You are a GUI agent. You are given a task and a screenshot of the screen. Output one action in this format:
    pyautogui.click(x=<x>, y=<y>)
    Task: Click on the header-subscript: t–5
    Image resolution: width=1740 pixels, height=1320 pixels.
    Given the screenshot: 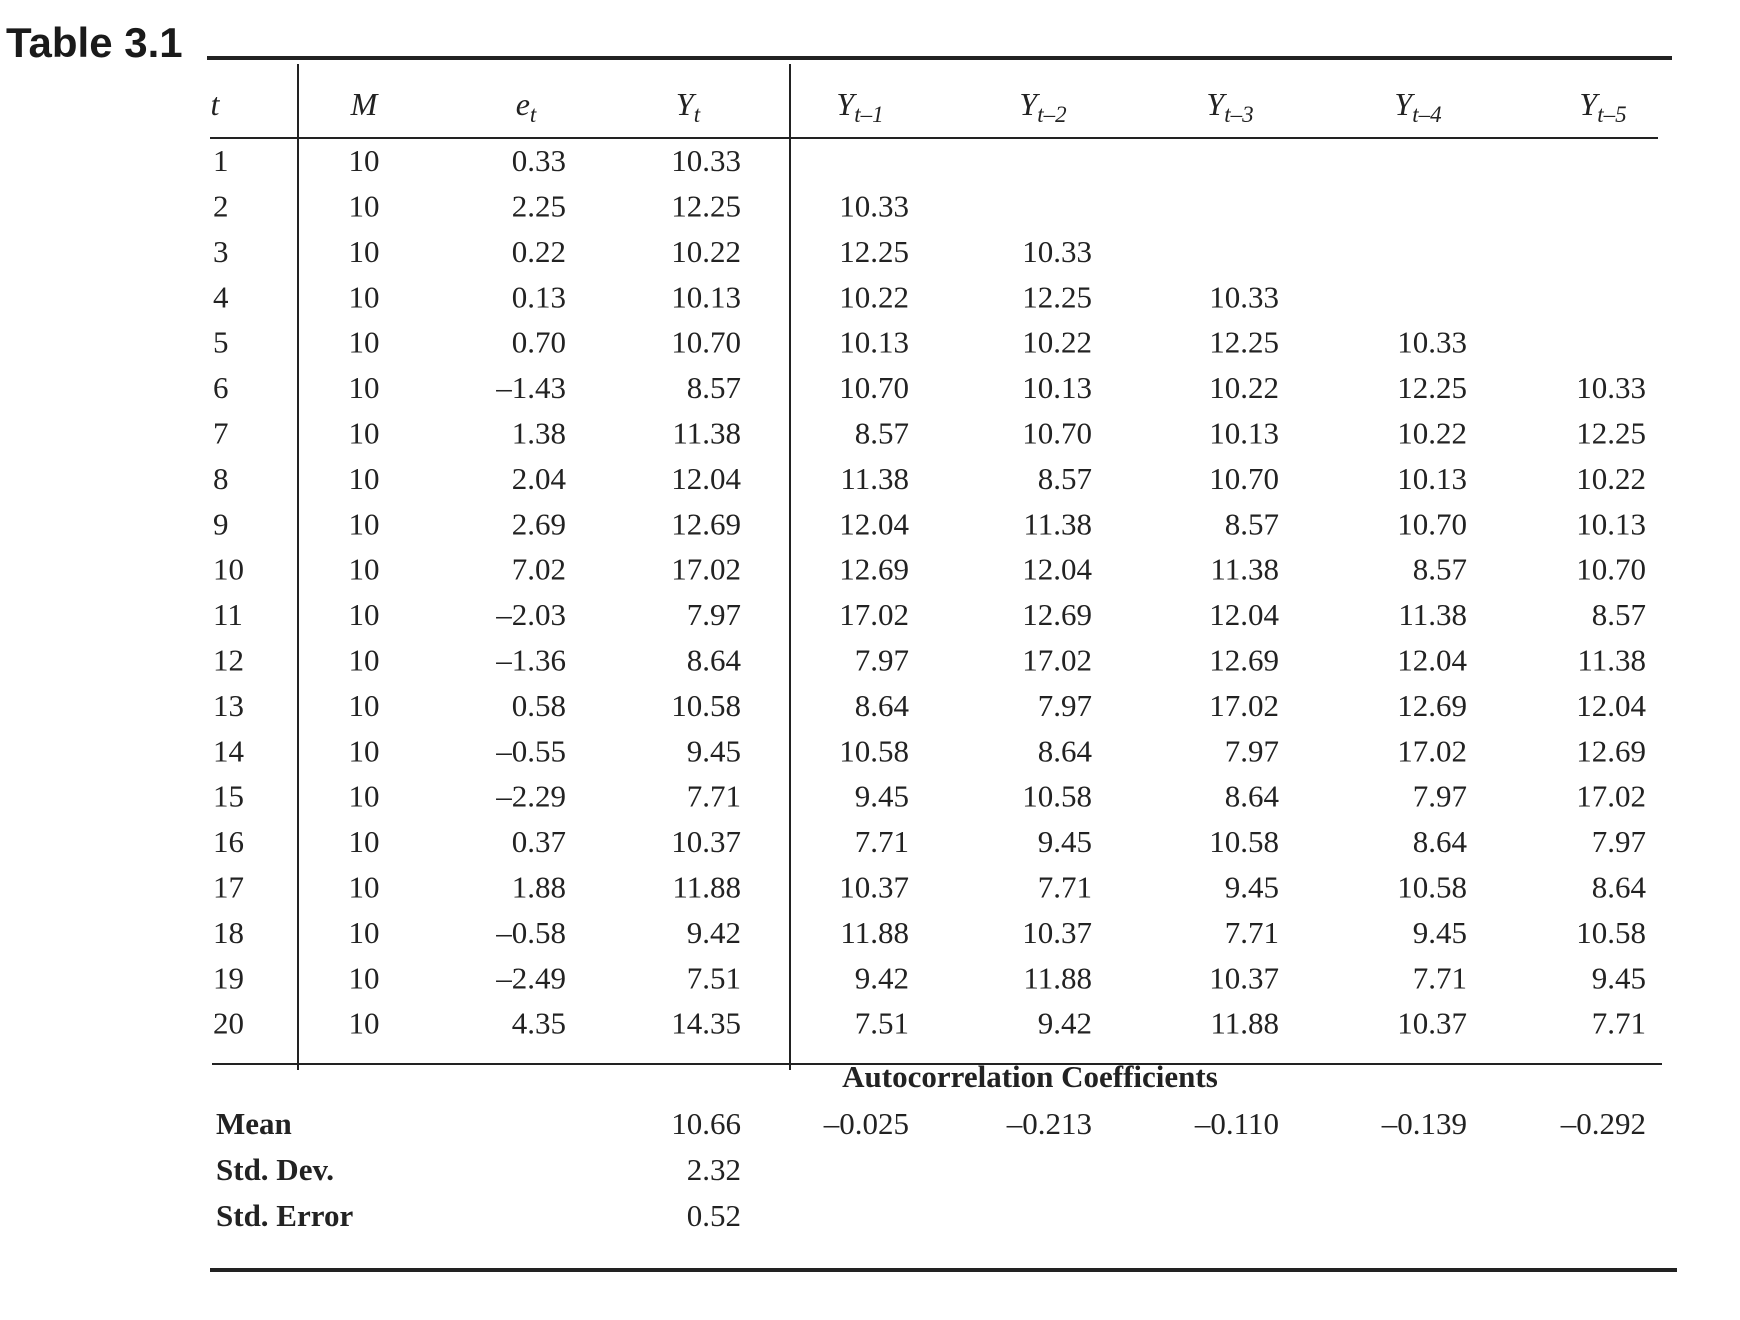 What is the action you would take?
    pyautogui.click(x=1611, y=114)
    